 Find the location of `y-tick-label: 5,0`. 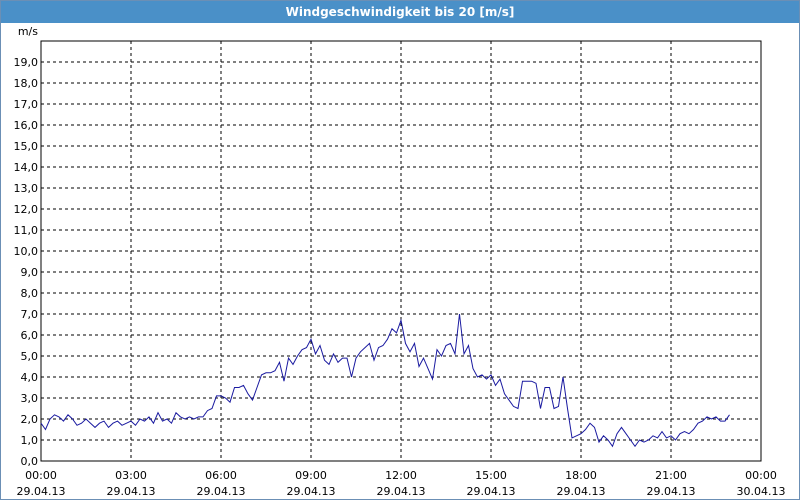

y-tick-label: 5,0 is located at coordinates (30, 356).